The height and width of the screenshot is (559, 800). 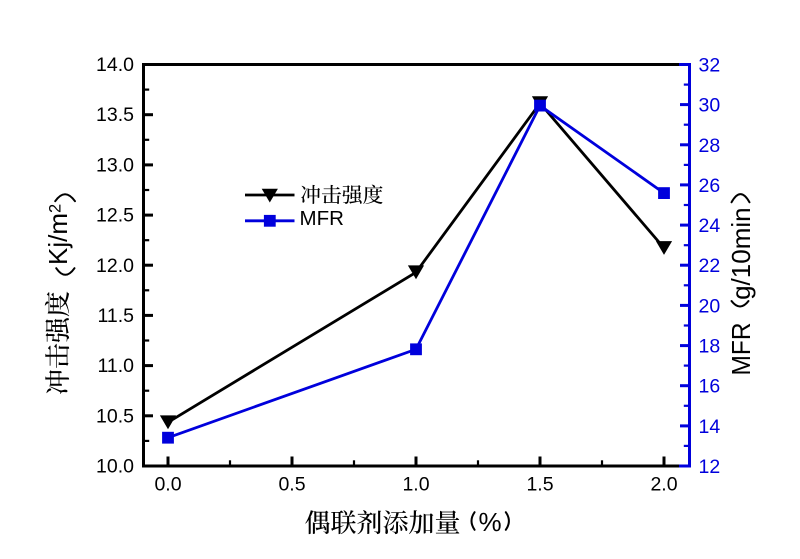 What do you see at coordinates (710, 427) in the screenshot?
I see `svg-text: 14` at bounding box center [710, 427].